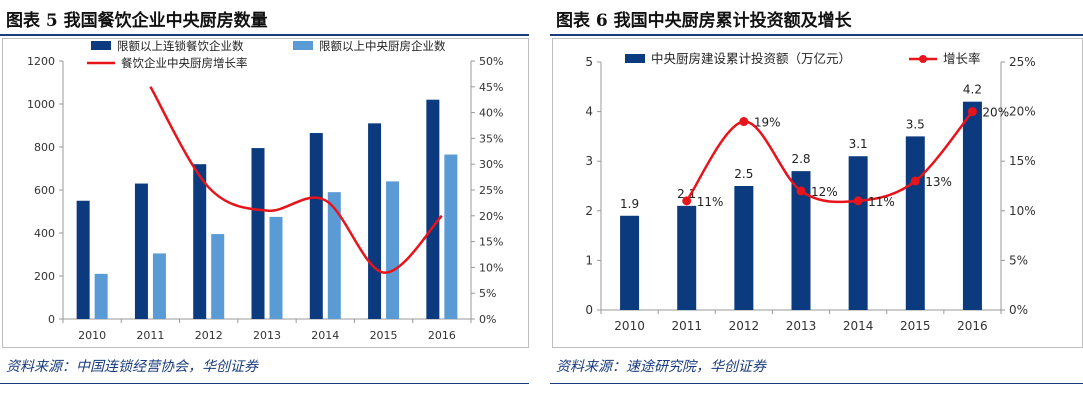 This screenshot has width=1083, height=400. Describe the element at coordinates (589, 310) in the screenshot. I see `fig6-y-left-tick-label: 0` at that location.